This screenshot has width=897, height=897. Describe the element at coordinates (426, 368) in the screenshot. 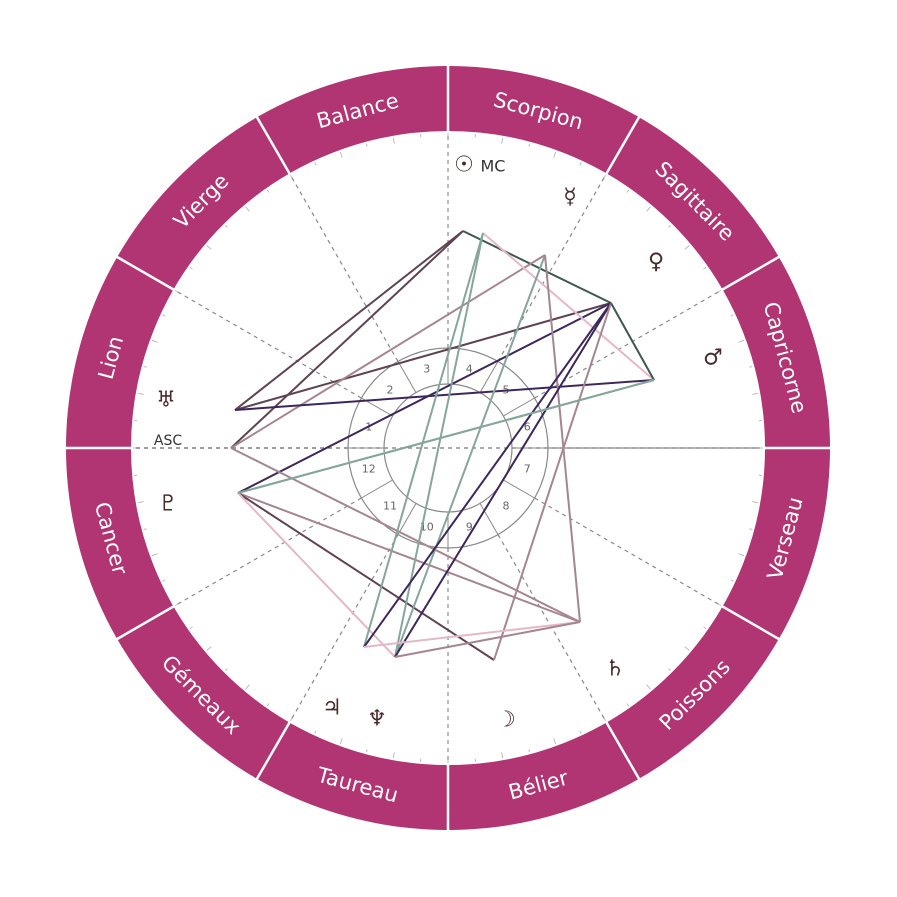

I see `house-number-3: 3` at that location.